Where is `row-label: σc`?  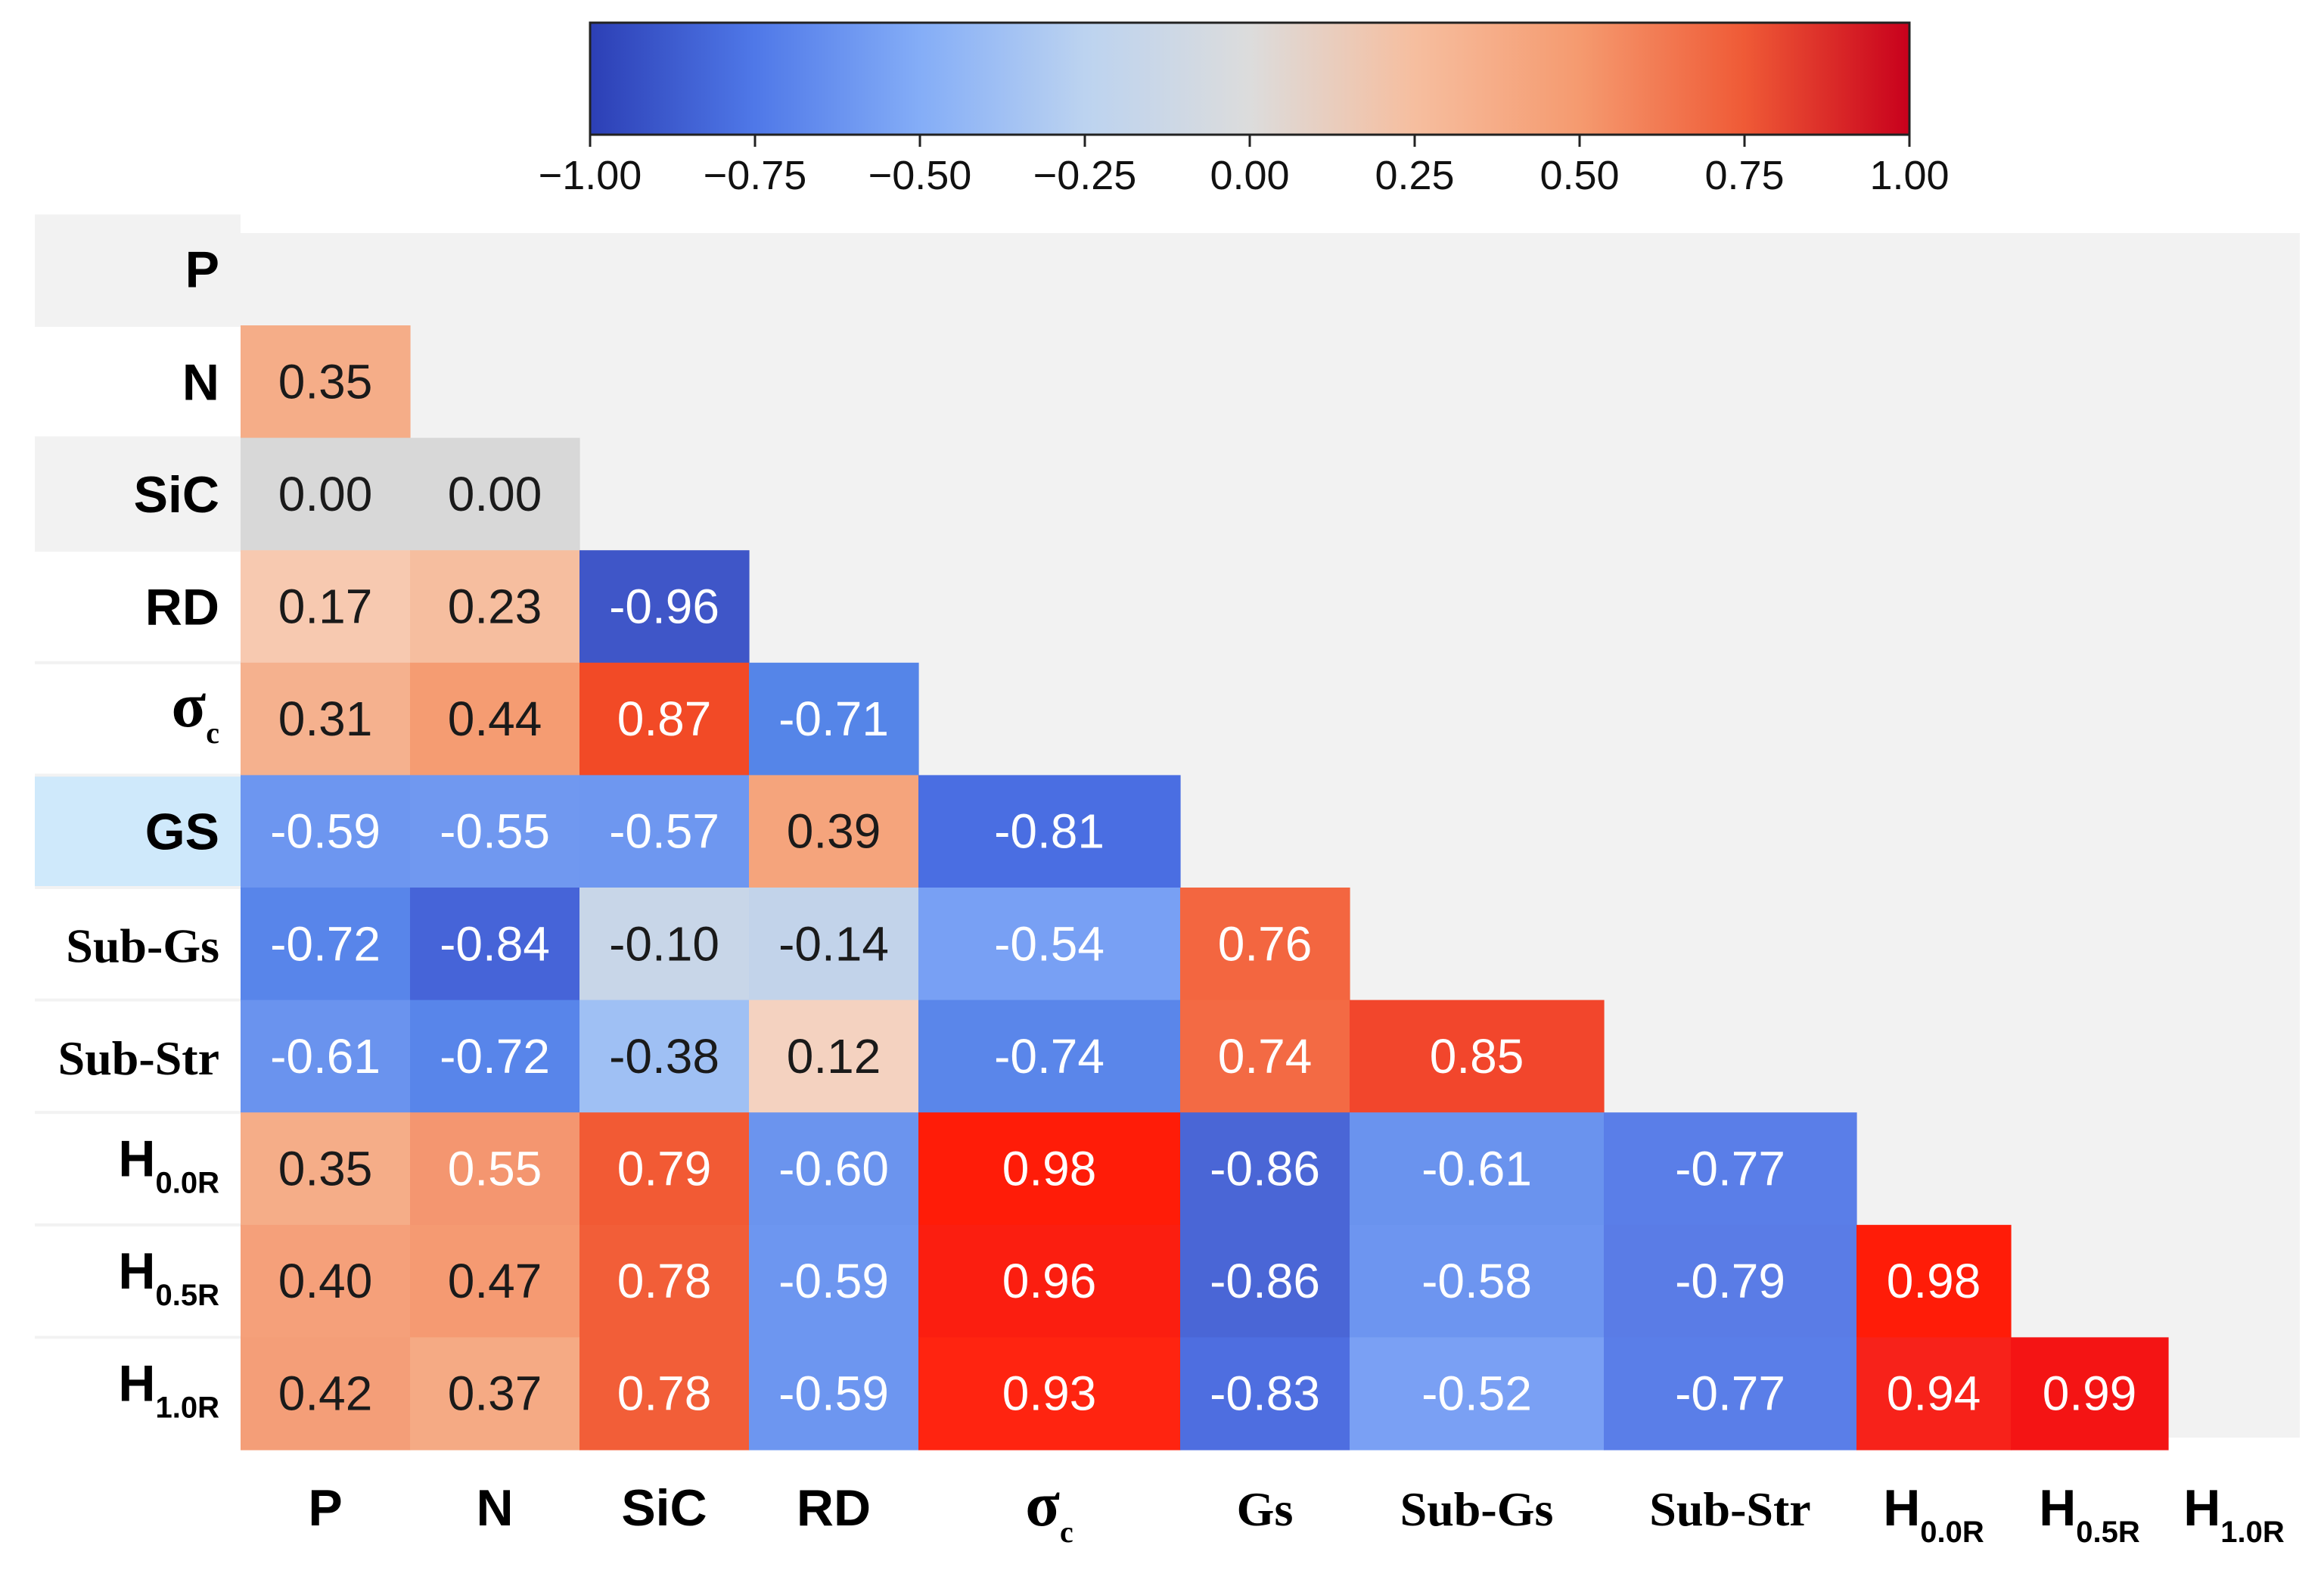
row-label: σc is located at coordinates (195, 710).